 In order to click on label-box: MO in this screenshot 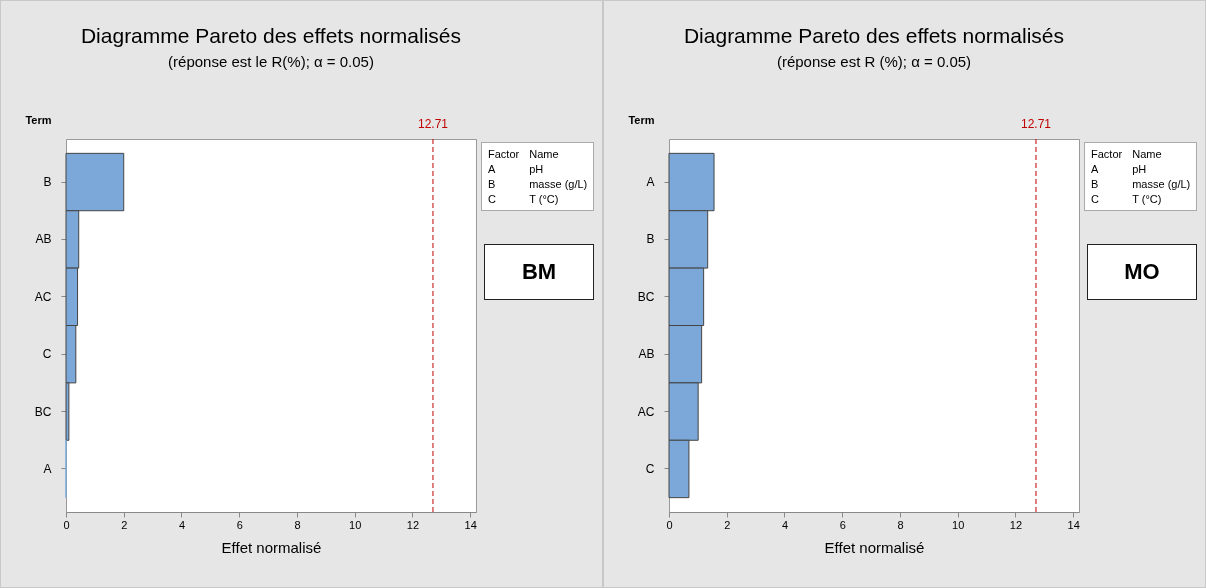, I will do `click(1142, 272)`.